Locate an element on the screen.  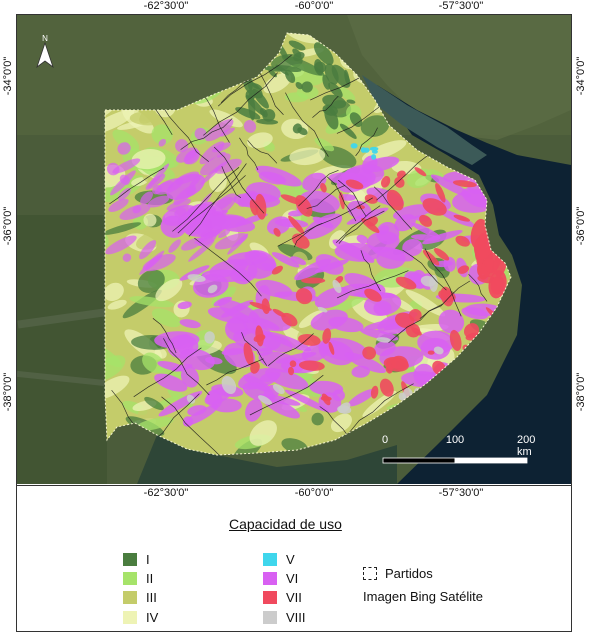
legend-label: VIII is located at coordinates (296, 617).